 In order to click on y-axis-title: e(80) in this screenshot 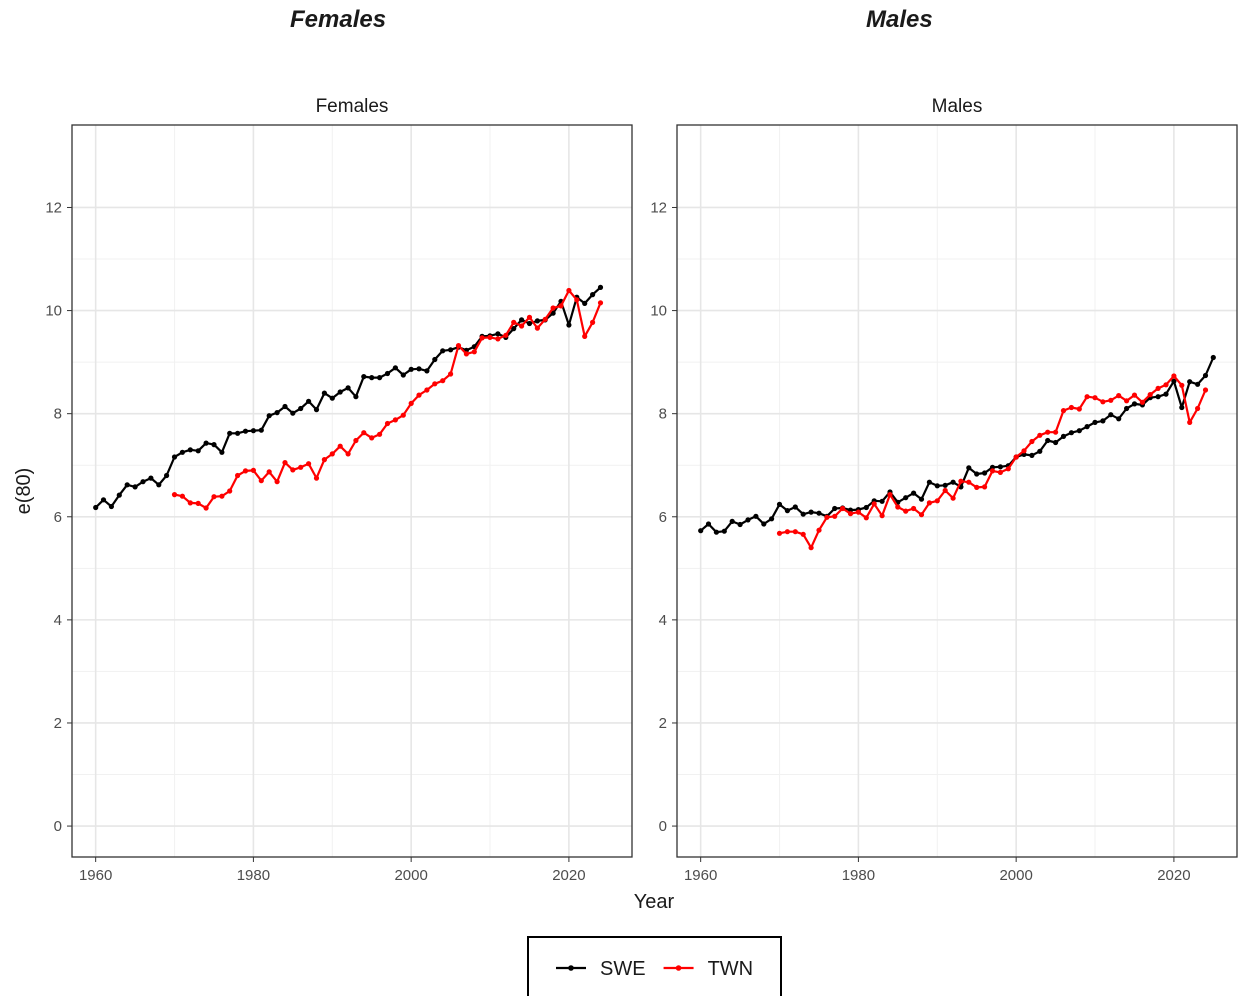, I will do `click(24, 491)`.